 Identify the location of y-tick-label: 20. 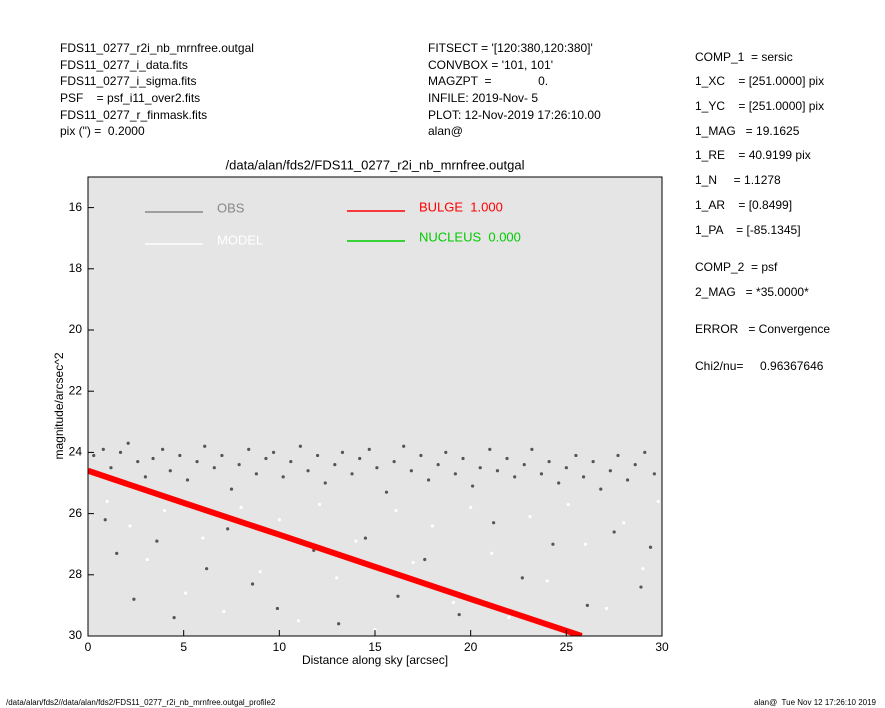
(76, 329).